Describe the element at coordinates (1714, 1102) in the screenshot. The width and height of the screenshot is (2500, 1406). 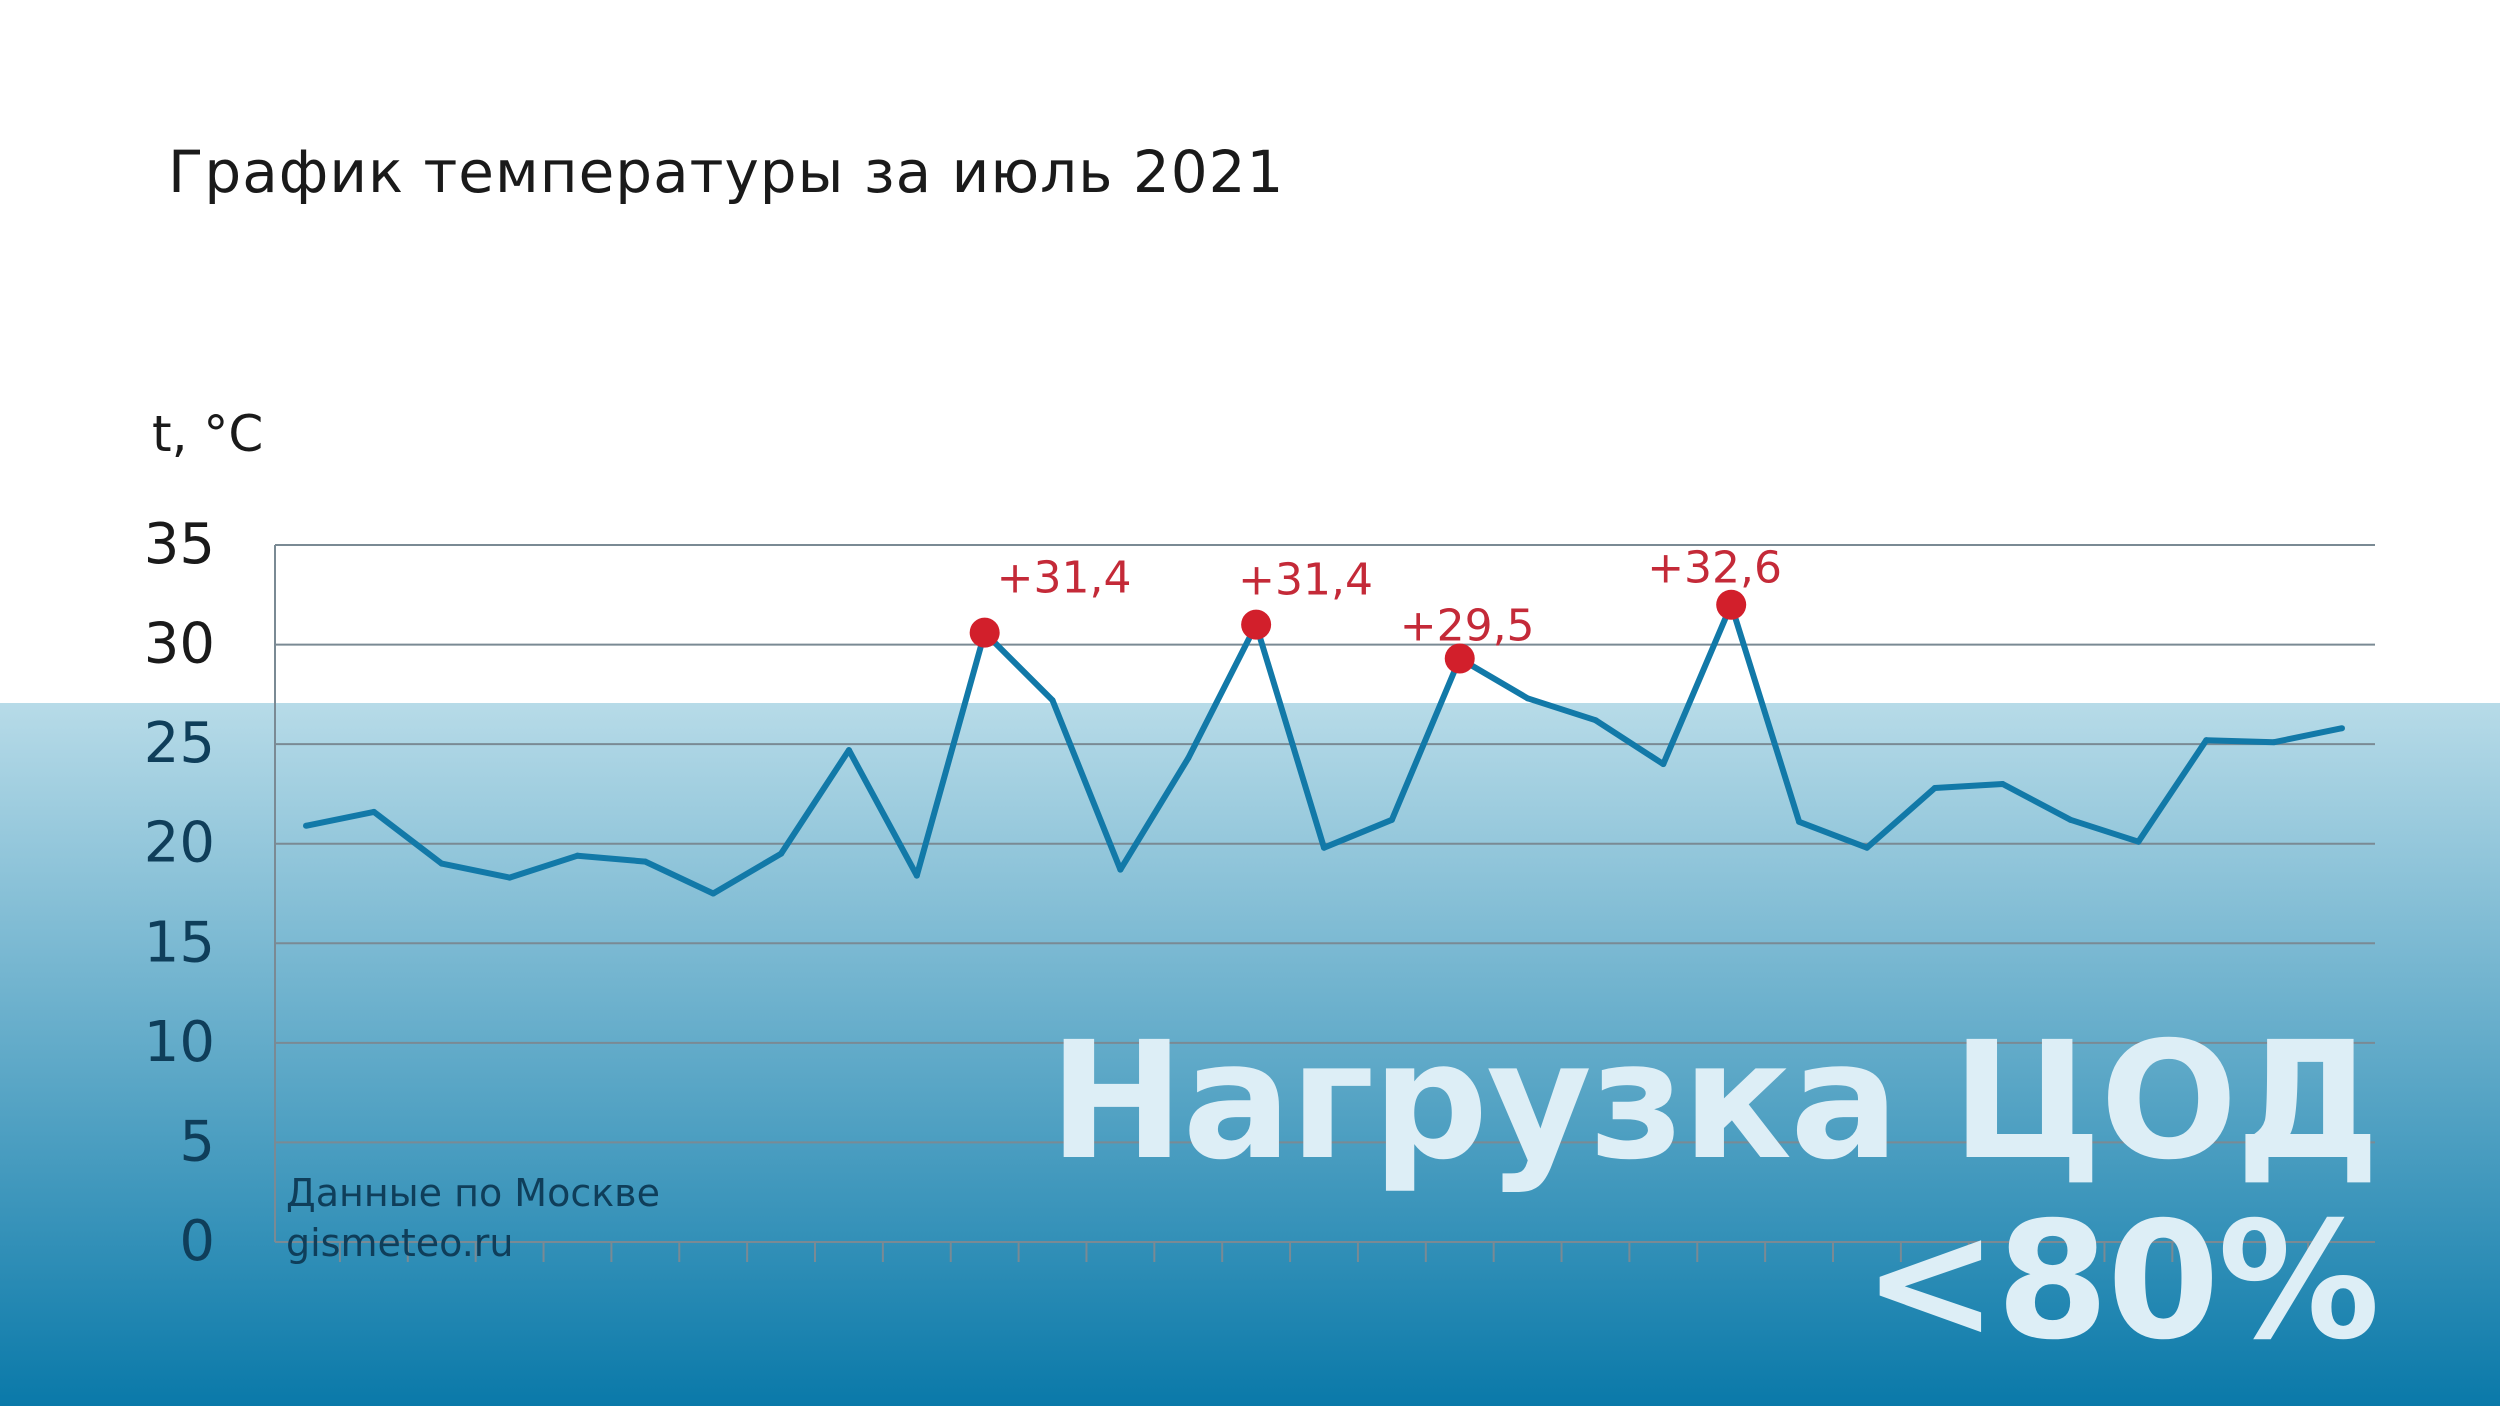
I see `headline-title: Нагрузка ЦОД` at that location.